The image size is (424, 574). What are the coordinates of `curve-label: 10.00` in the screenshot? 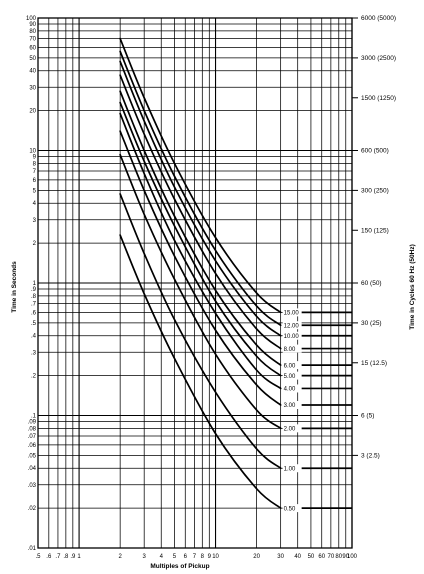 It's located at (292, 337).